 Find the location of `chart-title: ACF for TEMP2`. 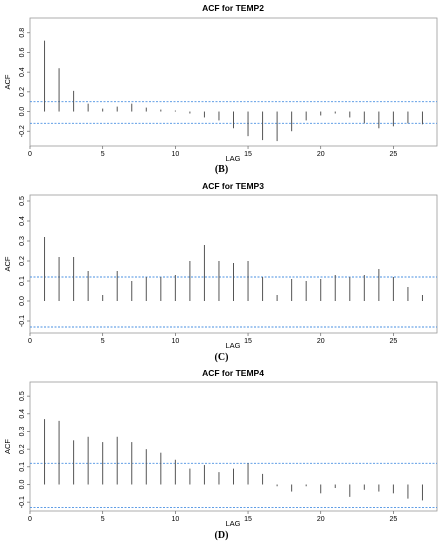

chart-title: ACF for TEMP2 is located at coordinates (233, 8).